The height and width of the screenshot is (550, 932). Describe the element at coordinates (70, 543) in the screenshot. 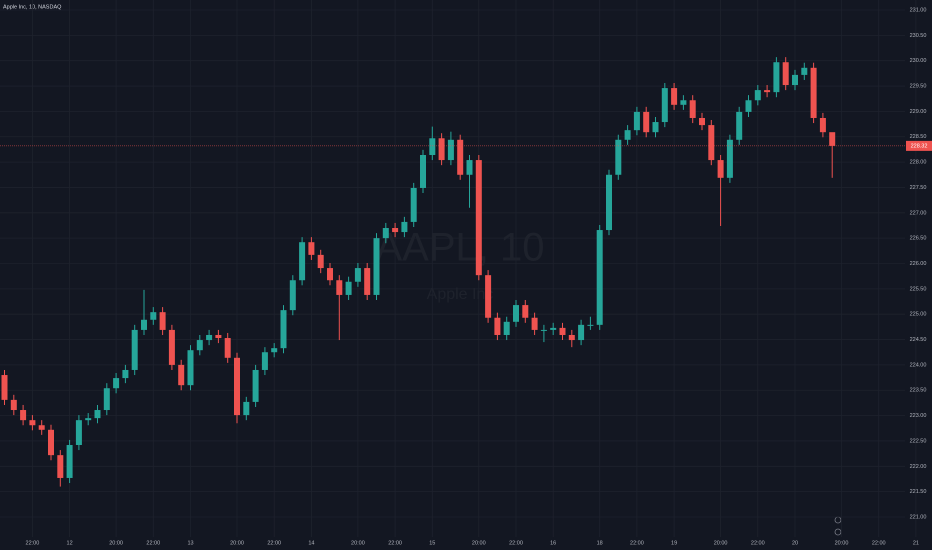

I see `x-tick-label: 12` at that location.